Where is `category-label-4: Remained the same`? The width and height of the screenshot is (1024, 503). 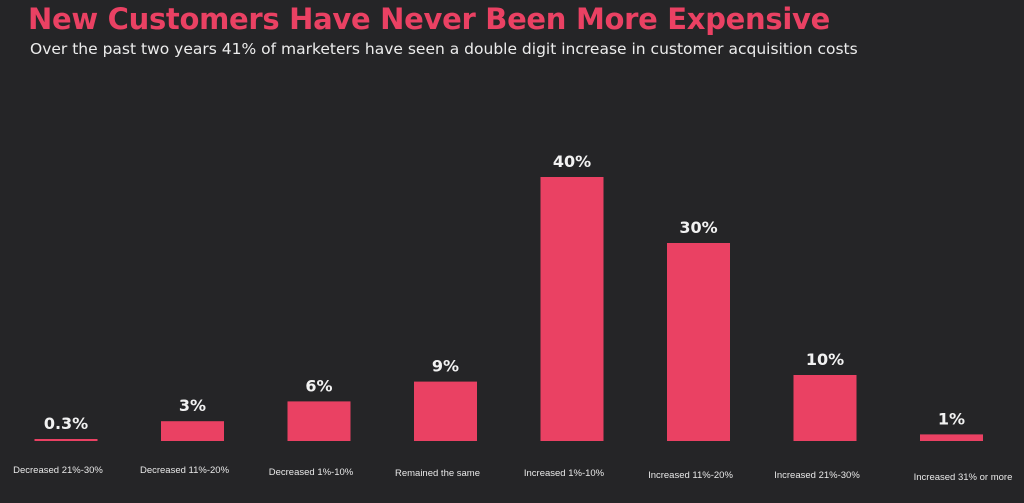 category-label-4: Remained the same is located at coordinates (437, 473).